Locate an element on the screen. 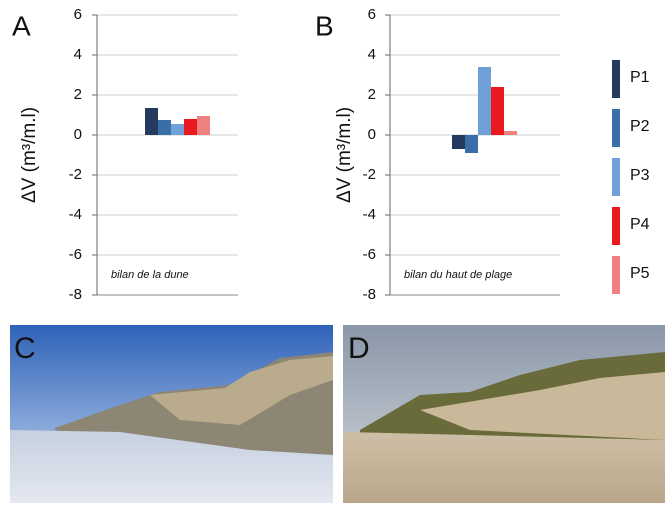 Image resolution: width=670 pixels, height=511 pixels. legend-label: P4 is located at coordinates (640, 224).